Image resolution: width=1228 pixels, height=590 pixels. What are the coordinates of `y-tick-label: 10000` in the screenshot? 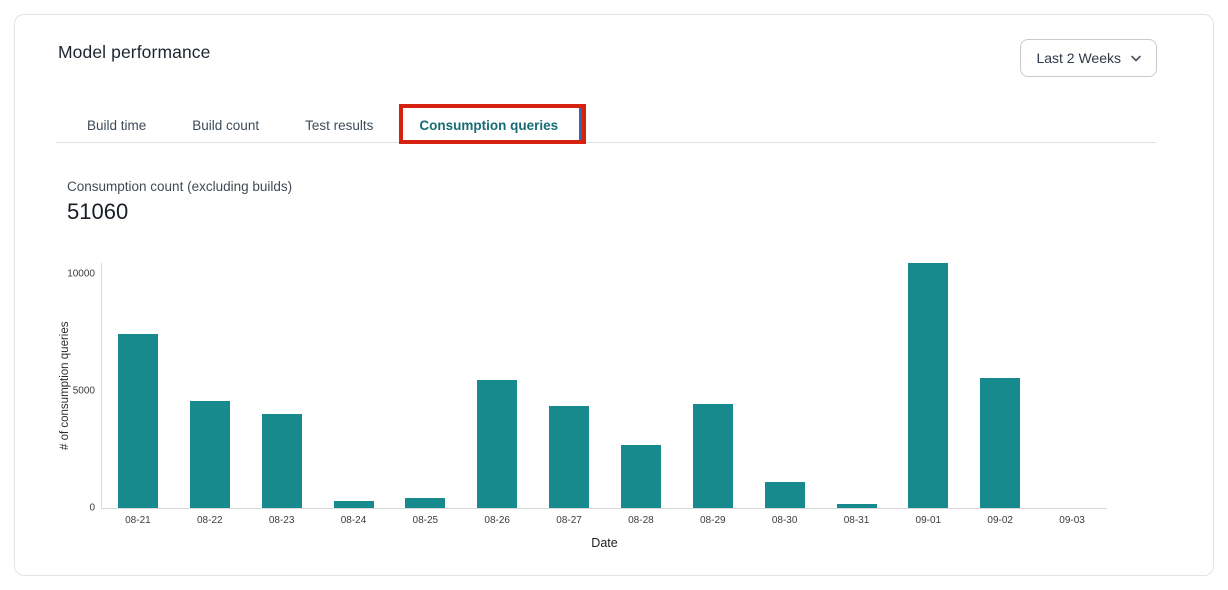 It's located at (81, 274).